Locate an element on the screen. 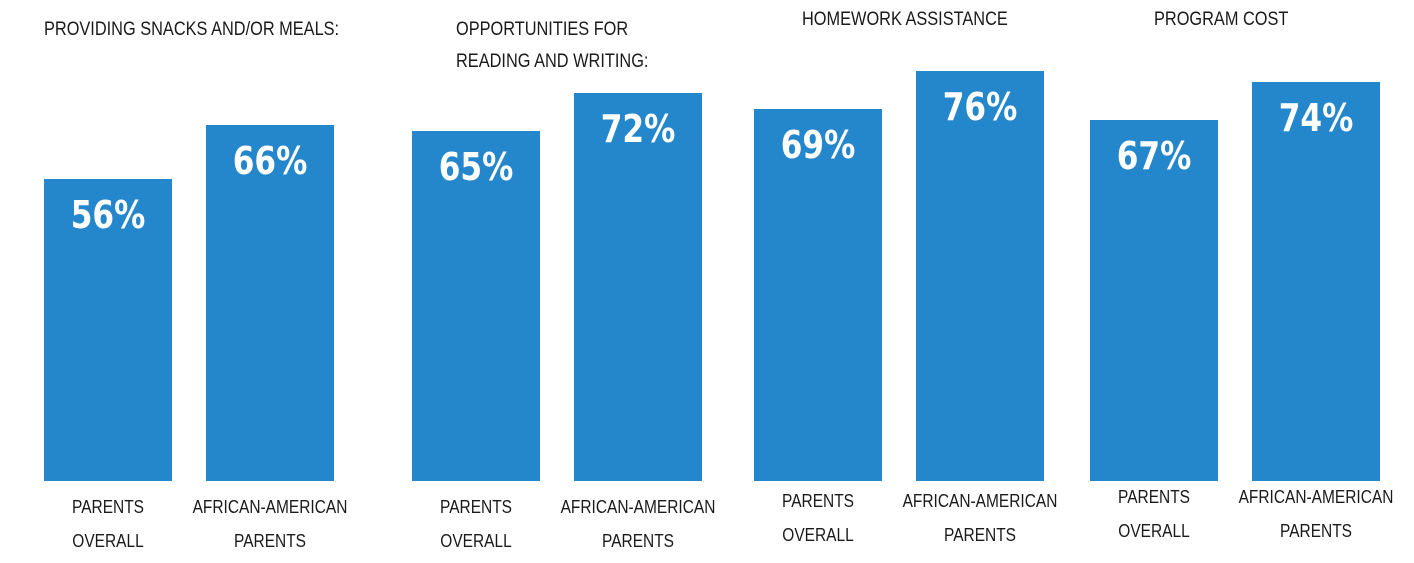 This screenshot has height=563, width=1414. group-title-line: READING AND WRITING: is located at coordinates (552, 61).